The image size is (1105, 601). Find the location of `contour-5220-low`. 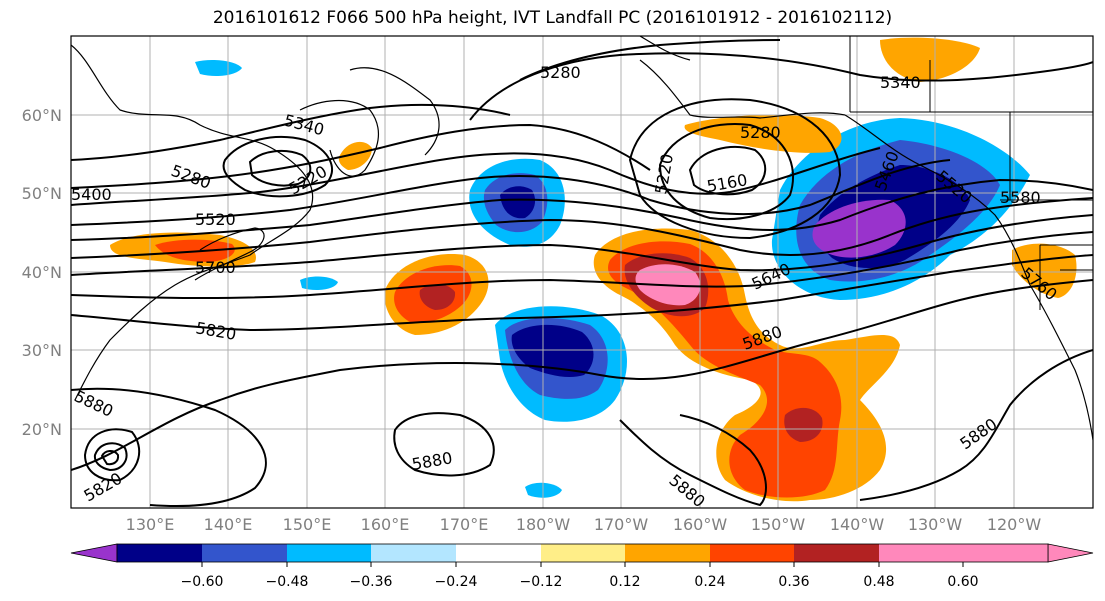

contour-5220-low is located at coordinates (280, 168).